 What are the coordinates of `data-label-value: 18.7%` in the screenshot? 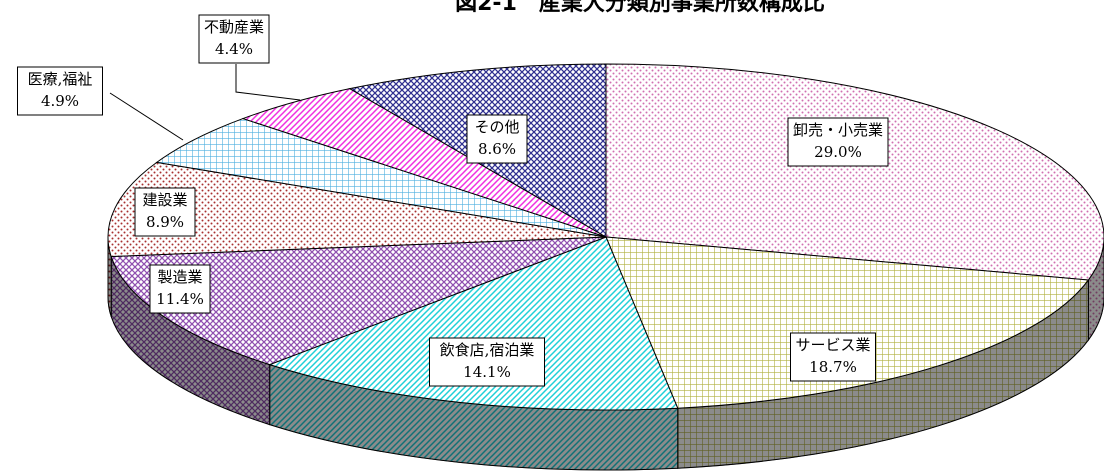 It's located at (833, 367).